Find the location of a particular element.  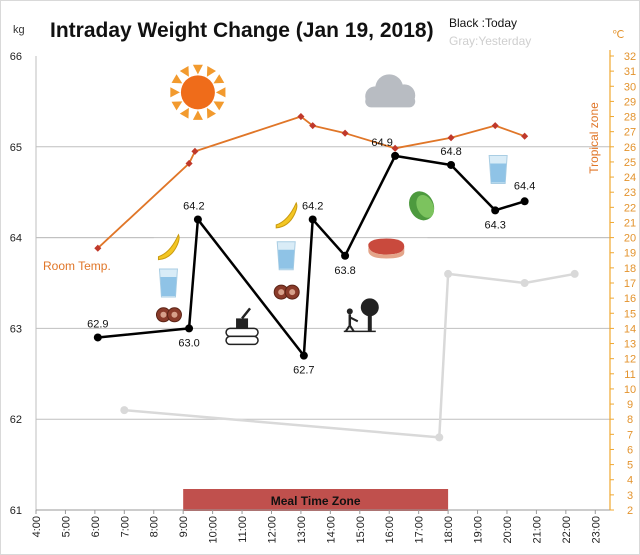

y2-tick-label: 11 is located at coordinates (629, 375).